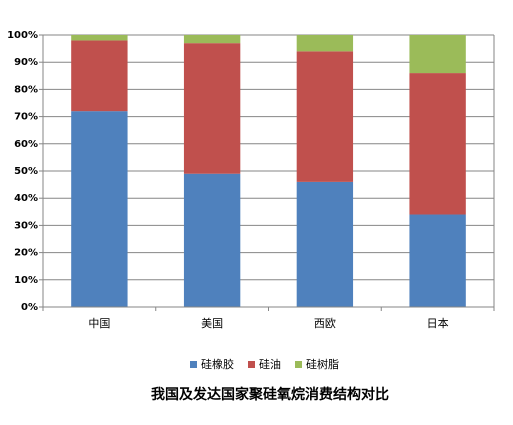 Image resolution: width=513 pixels, height=425 pixels. I want to click on legend-label: 硅油, so click(270, 364).